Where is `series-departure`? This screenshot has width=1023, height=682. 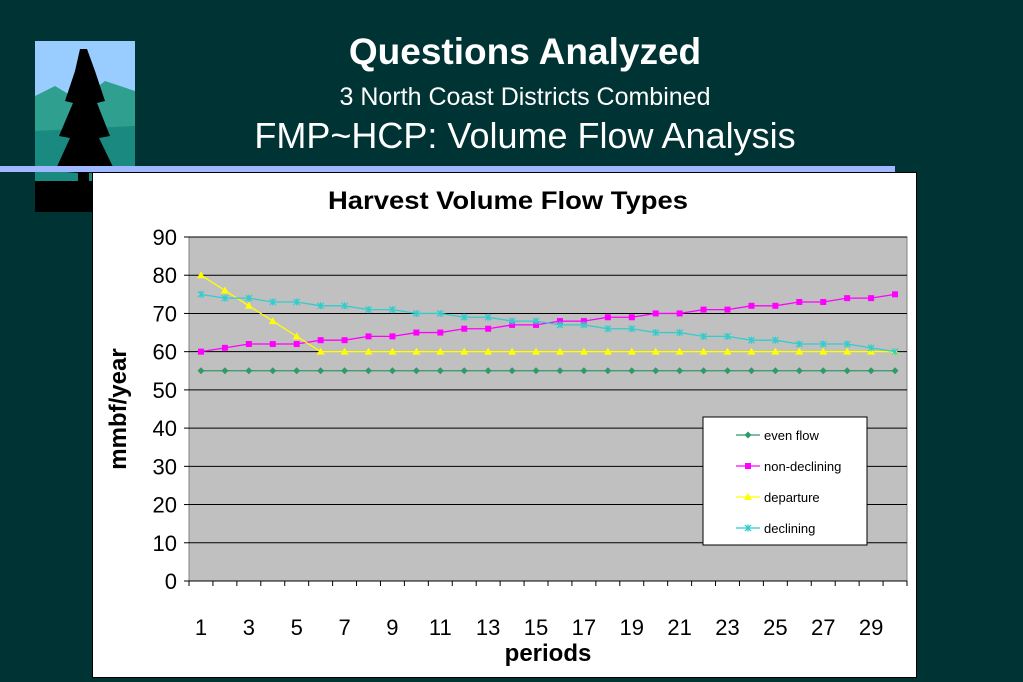 series-departure is located at coordinates (548, 313).